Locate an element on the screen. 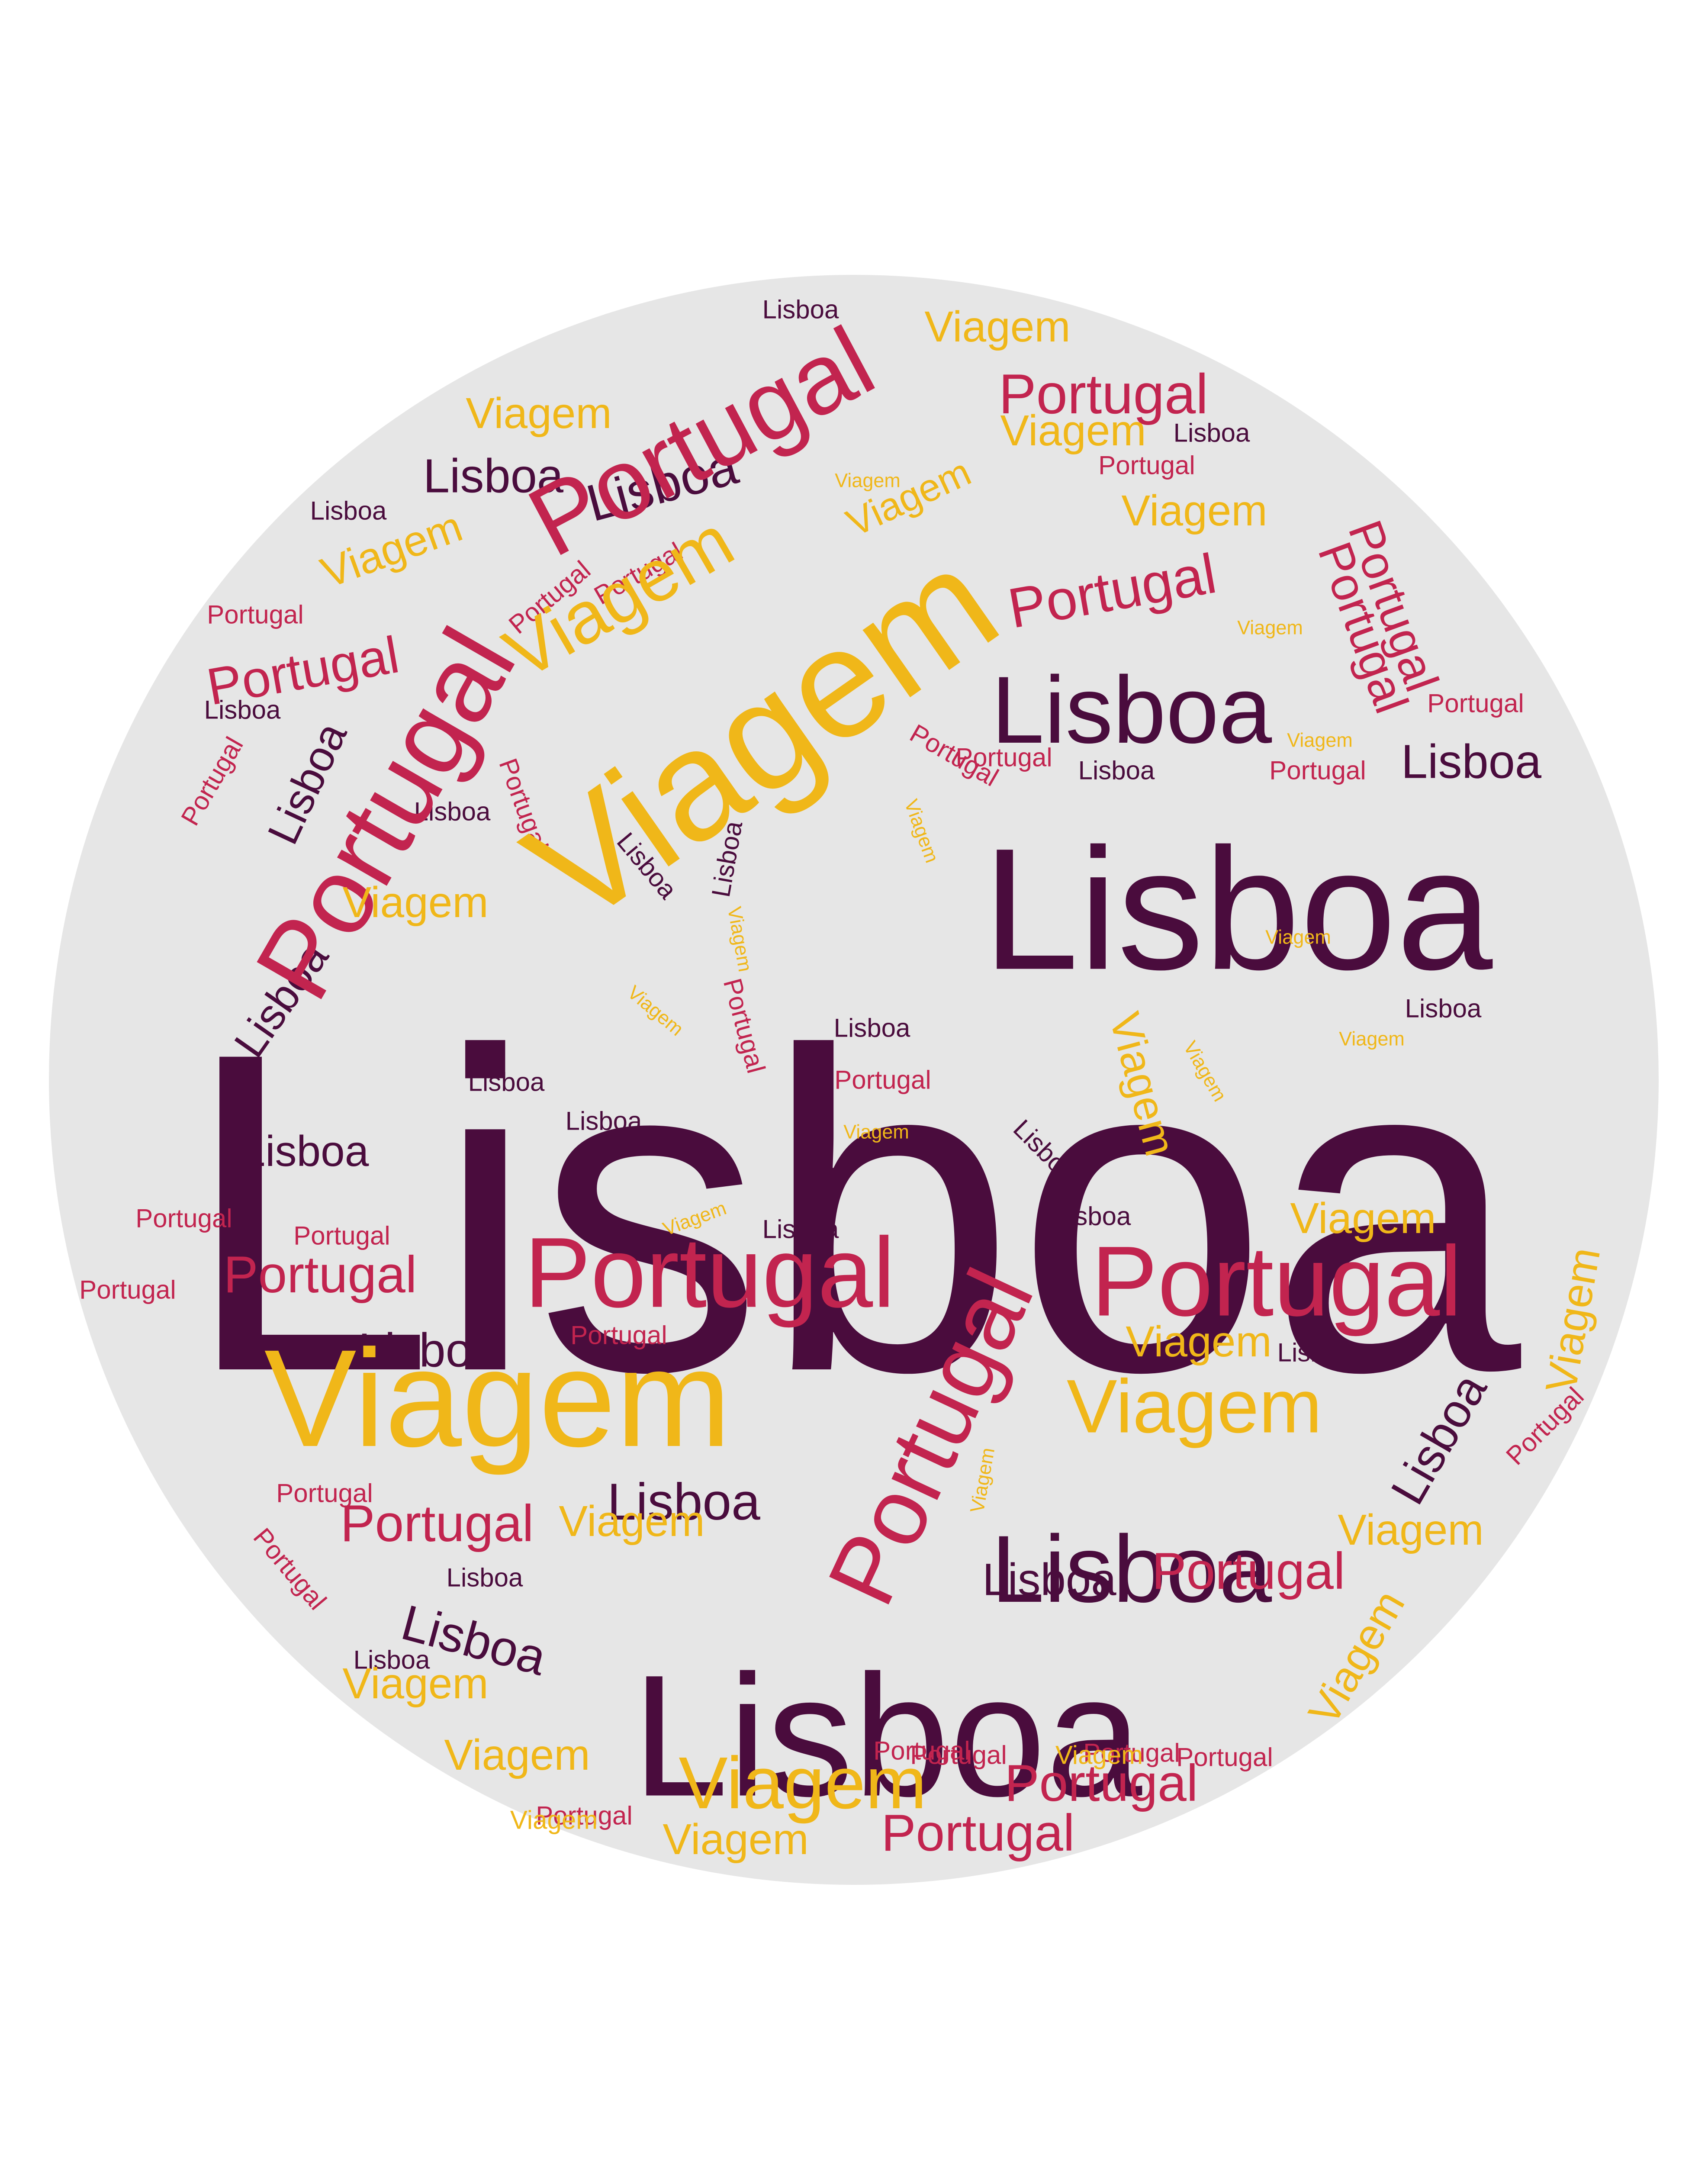  word-portugal-64: Portugal is located at coordinates (341, 1235).